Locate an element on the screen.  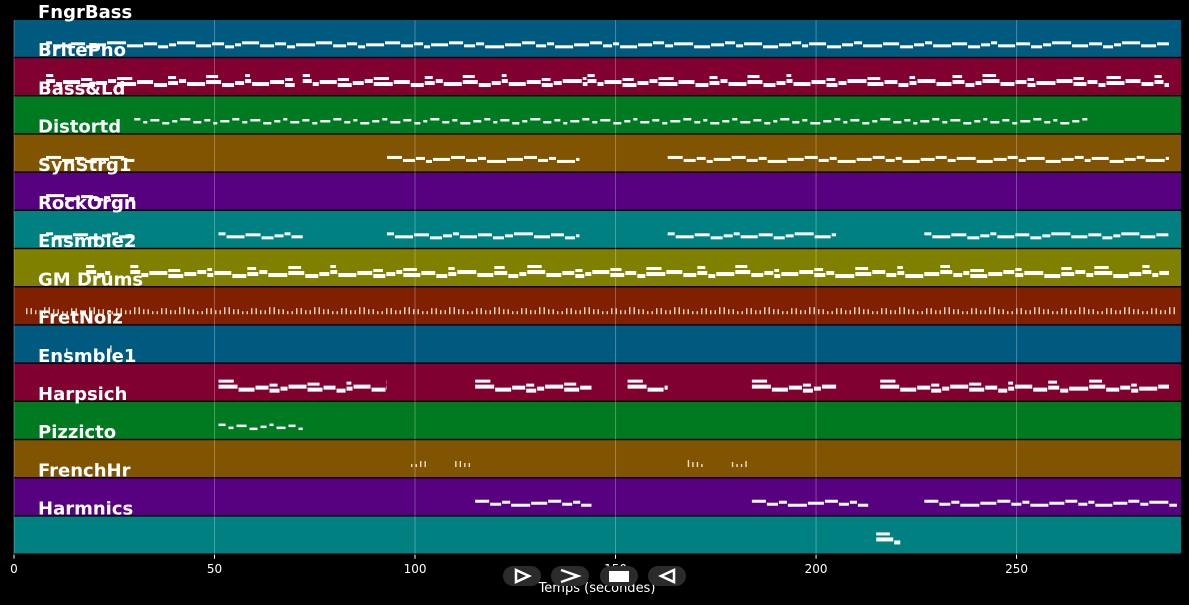
track-label: BritePno is located at coordinates (82, 50).